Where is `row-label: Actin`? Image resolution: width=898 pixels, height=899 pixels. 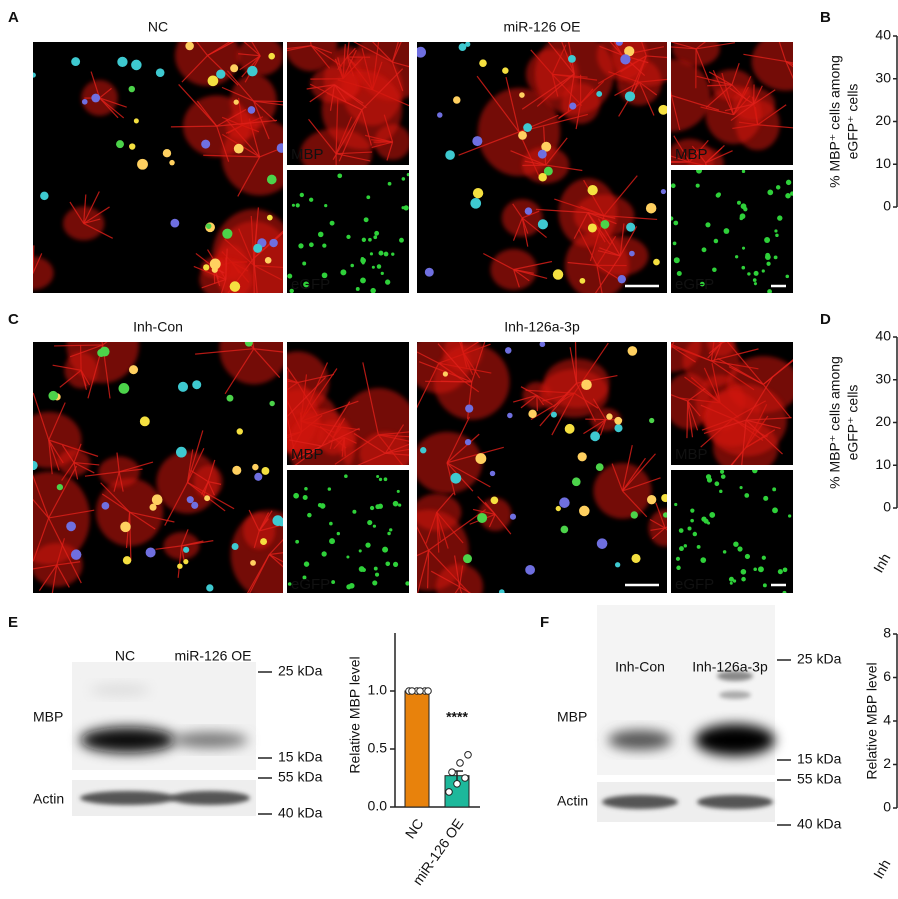 row-label: Actin is located at coordinates (48, 799).